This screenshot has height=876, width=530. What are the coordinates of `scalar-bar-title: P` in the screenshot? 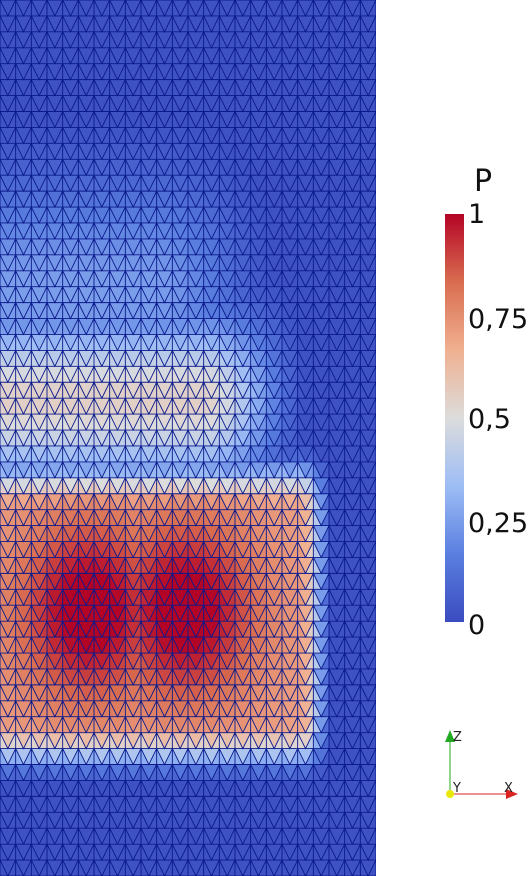 It's located at (483, 181).